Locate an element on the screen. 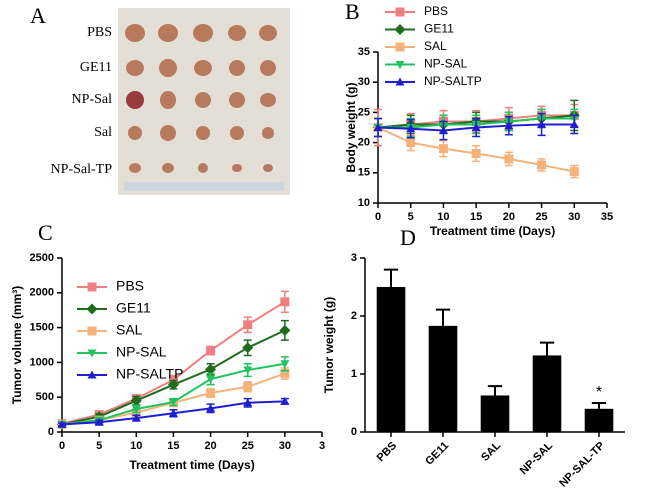 The width and height of the screenshot is (648, 501). panel-label: D is located at coordinates (408, 237).